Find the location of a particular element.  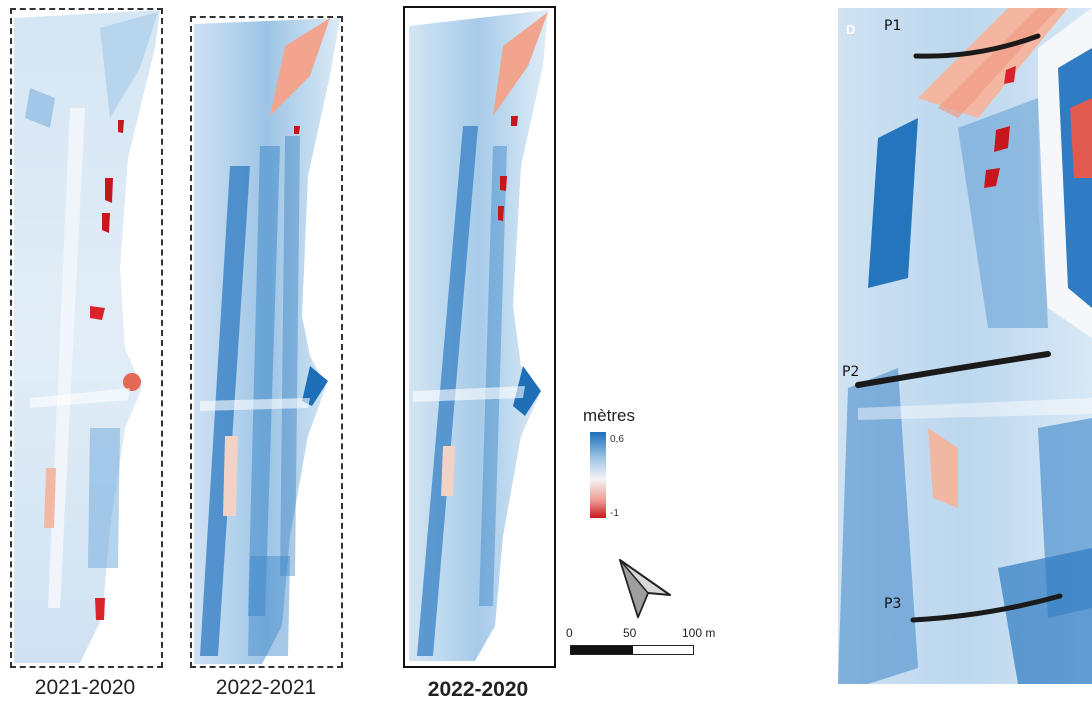

panel-label: 2022-2020 is located at coordinates (478, 689).